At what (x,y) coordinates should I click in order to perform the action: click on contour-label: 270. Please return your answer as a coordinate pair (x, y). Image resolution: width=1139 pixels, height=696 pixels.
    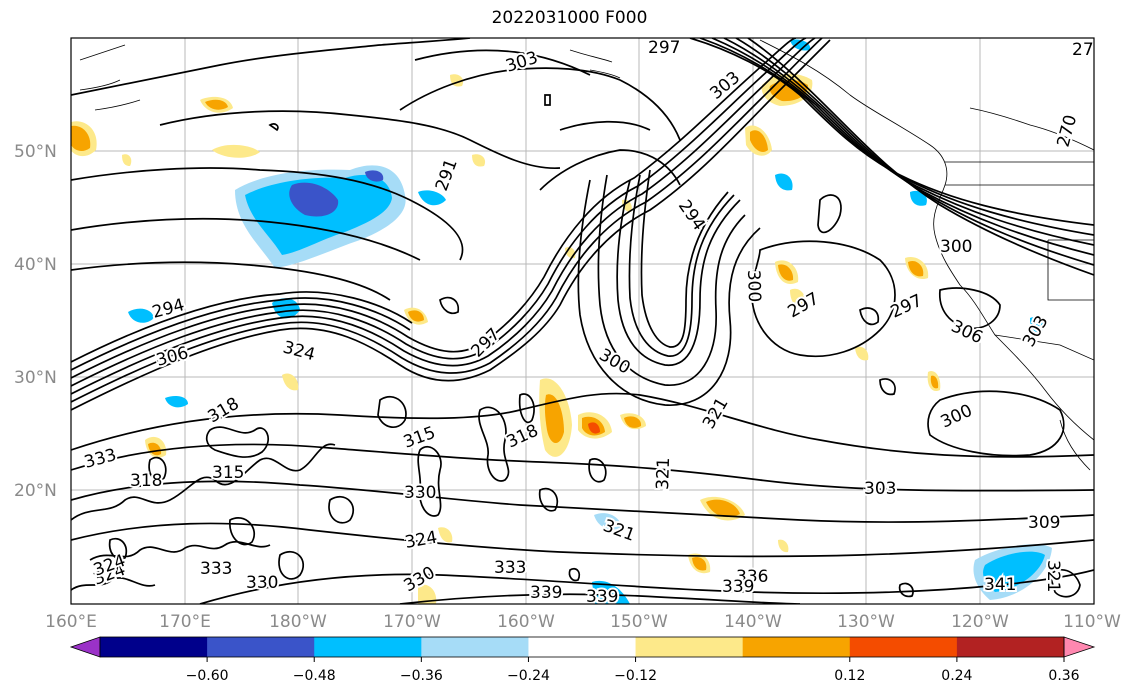
    Looking at the image, I should click on (1068, 131).